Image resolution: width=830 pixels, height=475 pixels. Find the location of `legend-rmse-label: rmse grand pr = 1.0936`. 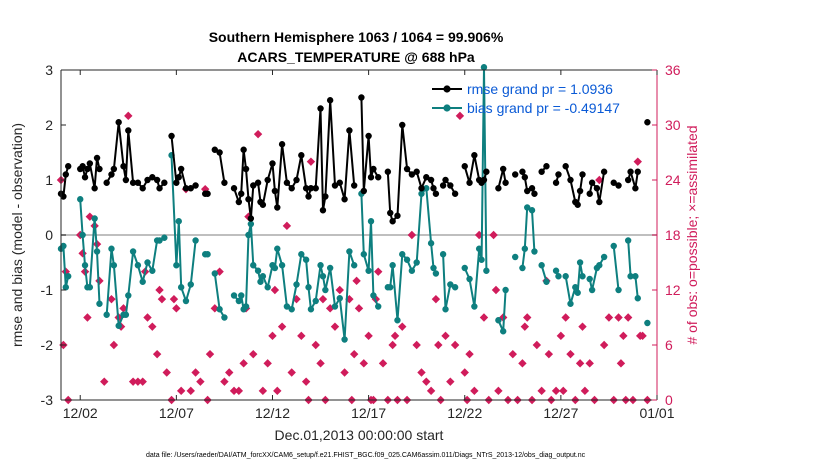

legend-rmse-label: rmse grand pr = 1.0936 is located at coordinates (540, 89).